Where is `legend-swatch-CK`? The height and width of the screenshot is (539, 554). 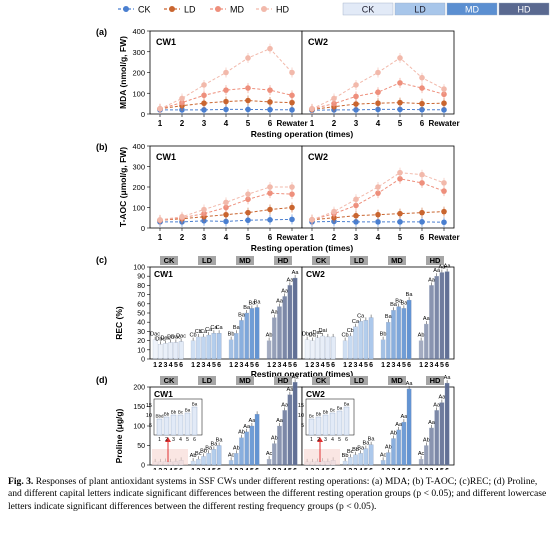 legend-swatch-CK is located at coordinates (368, 9).